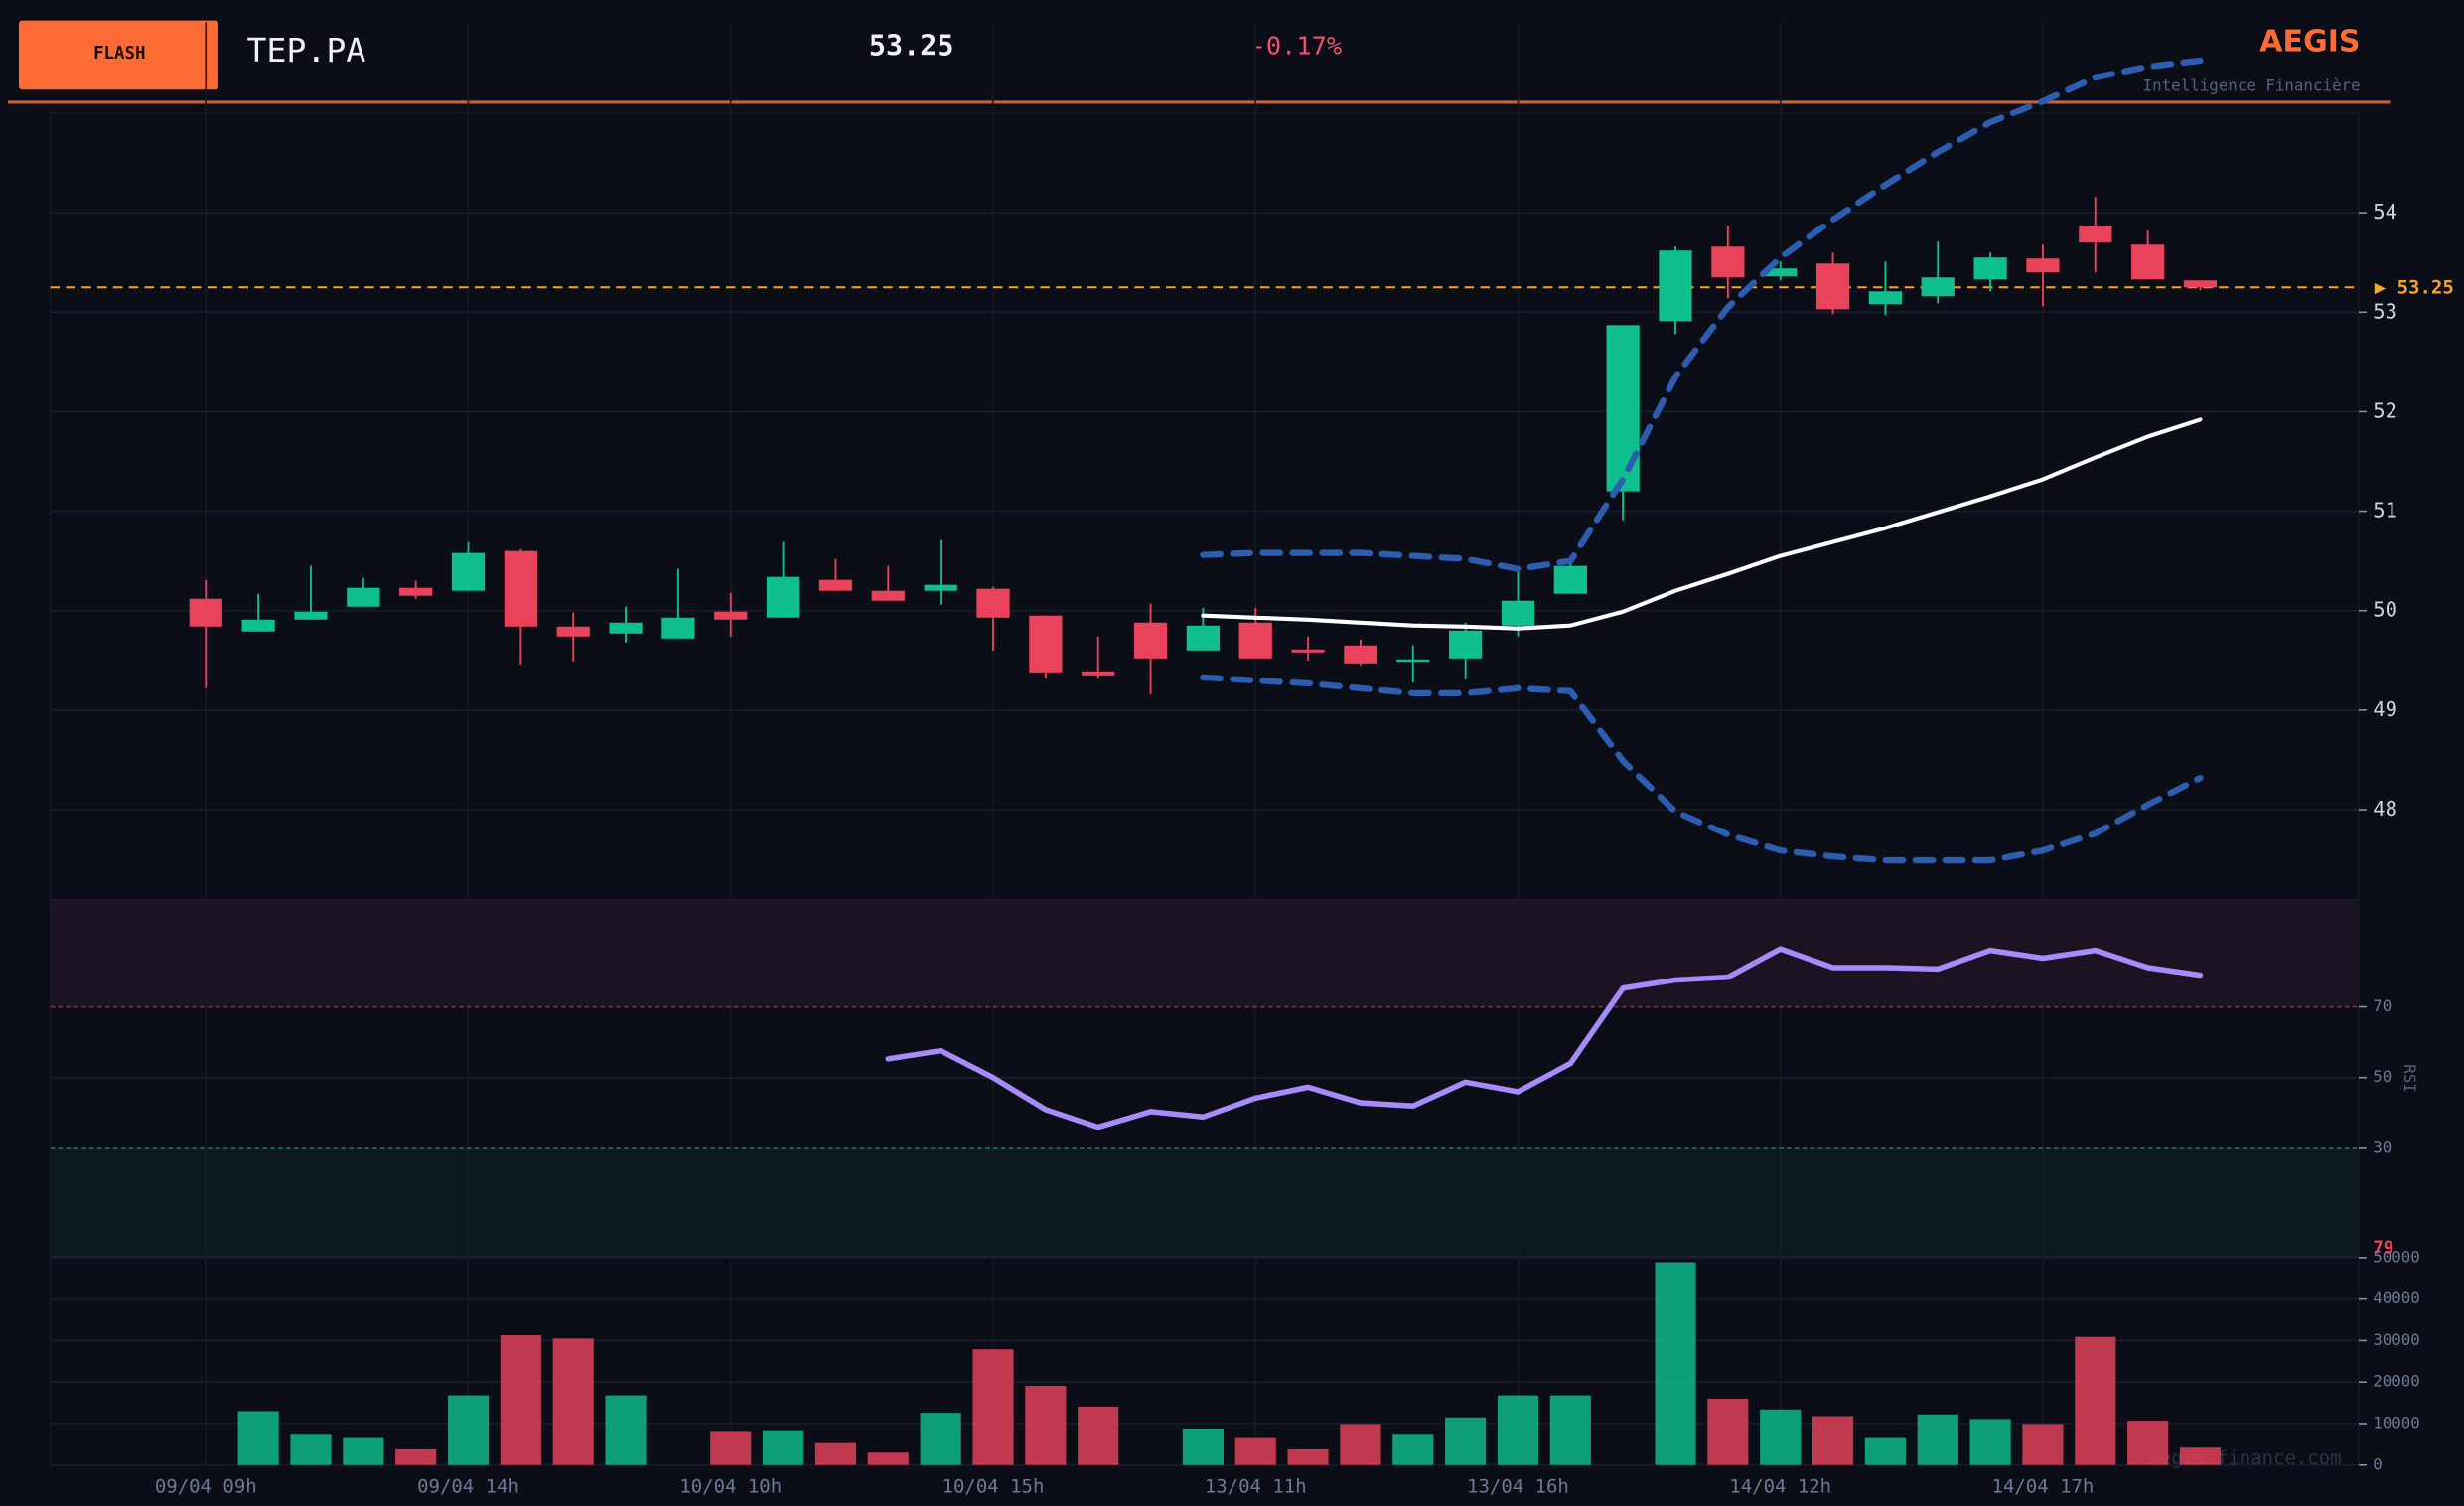  Describe the element at coordinates (206, 1486) in the screenshot. I see `x-tick-label: 09/04 09h` at that location.